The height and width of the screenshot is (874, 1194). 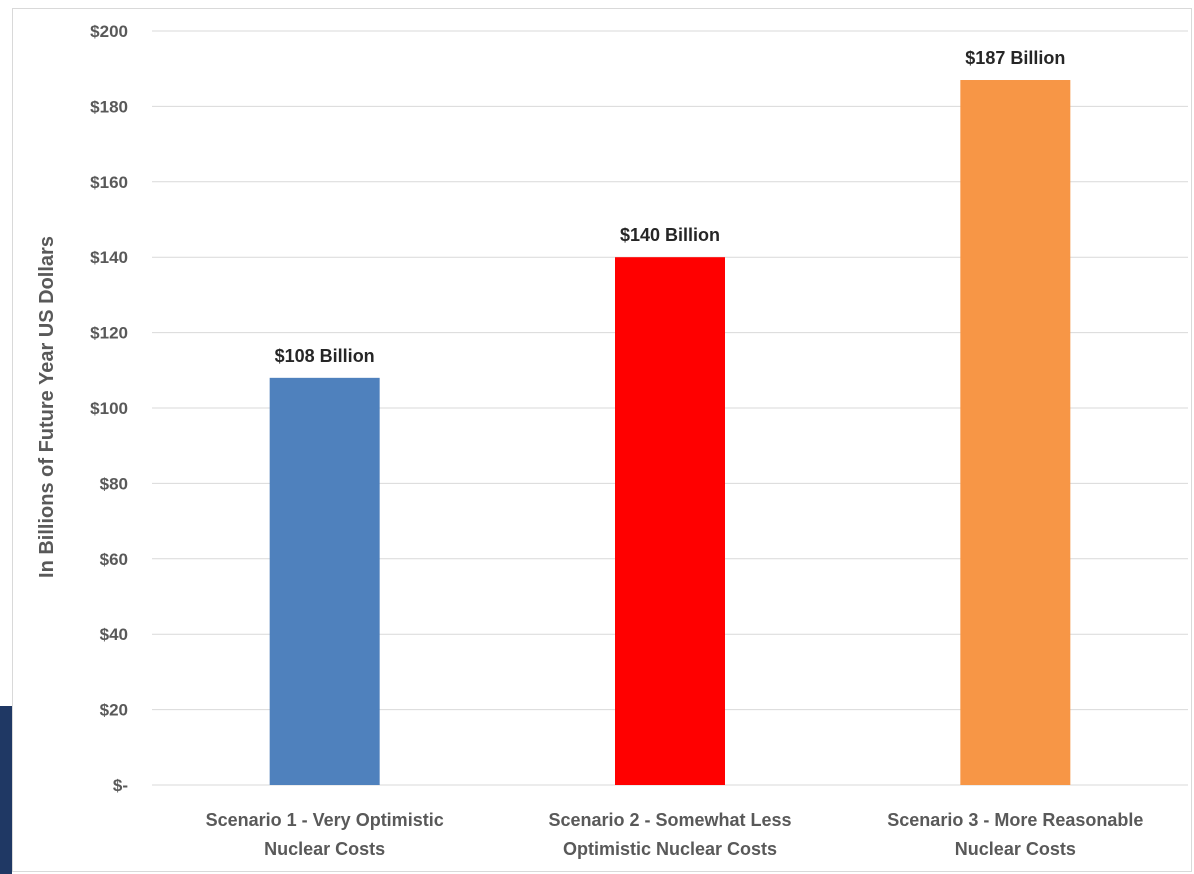 I want to click on x-category-label: Scenario 1 - Very Optimistic, so click(x=325, y=820).